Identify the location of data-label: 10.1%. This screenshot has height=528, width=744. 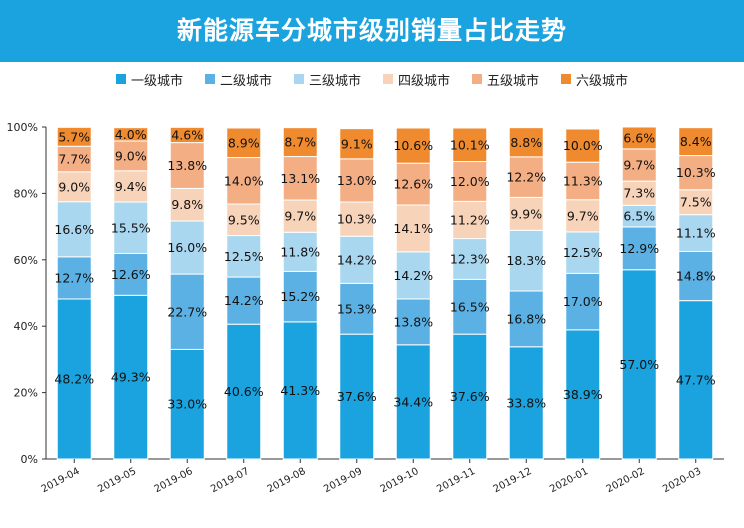
(470, 144).